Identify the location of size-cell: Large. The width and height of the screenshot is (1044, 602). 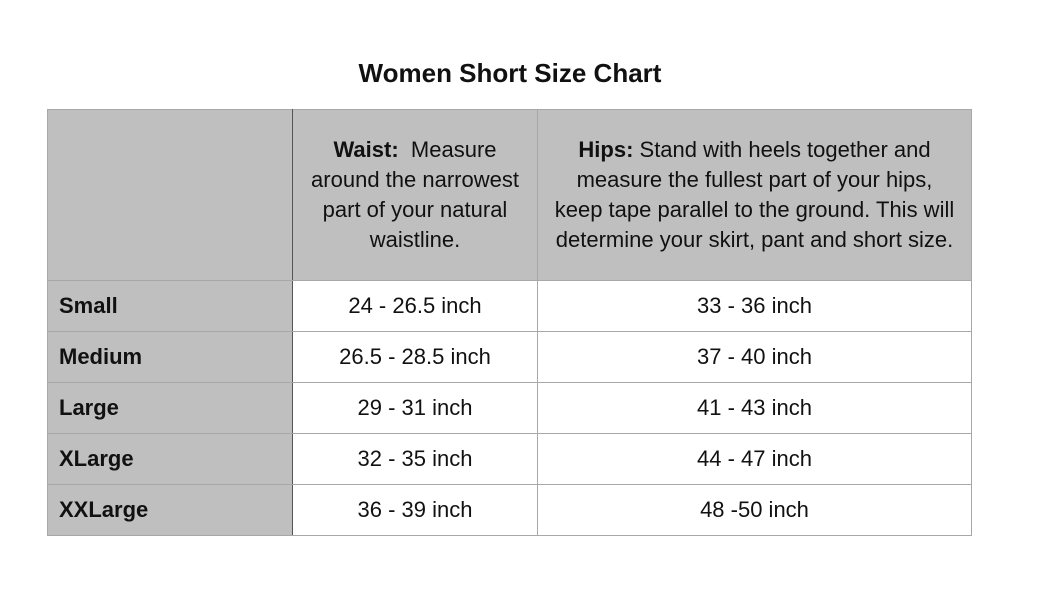
(170, 408).